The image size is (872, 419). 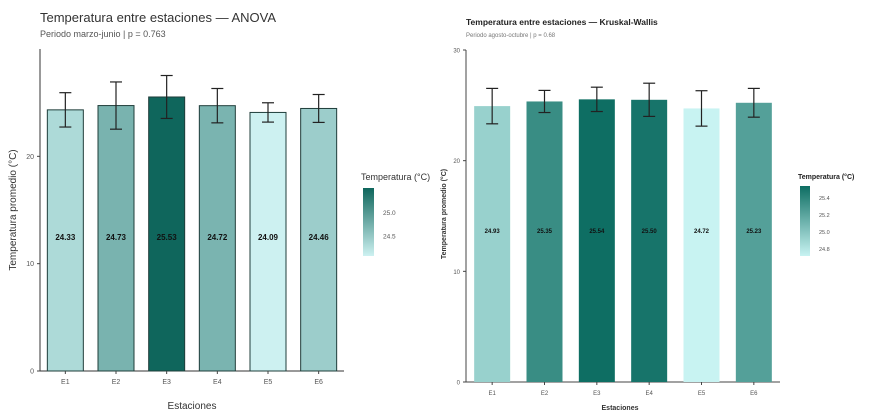 What do you see at coordinates (103, 34) in the screenshot?
I see `panel1-subtitle: Periodo marzo-junio | p = 0.763` at bounding box center [103, 34].